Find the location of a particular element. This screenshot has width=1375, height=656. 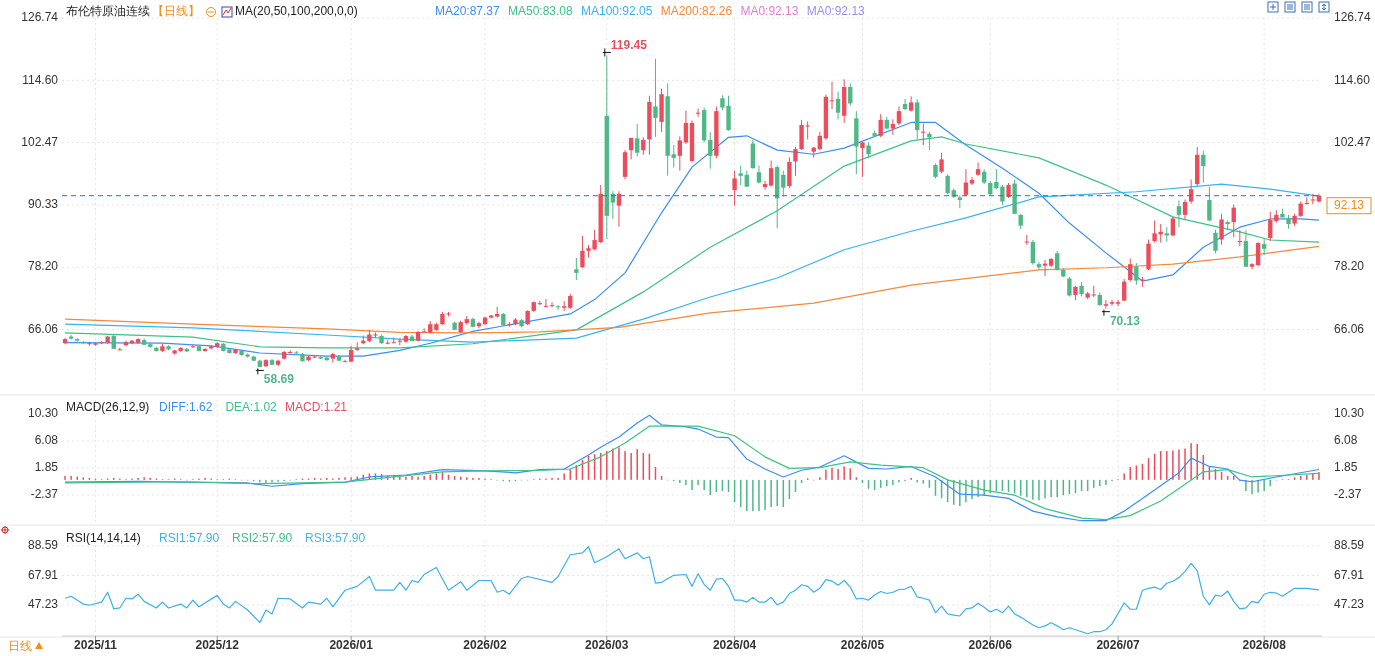

x-tick-label: 2025/11 is located at coordinates (96, 645).